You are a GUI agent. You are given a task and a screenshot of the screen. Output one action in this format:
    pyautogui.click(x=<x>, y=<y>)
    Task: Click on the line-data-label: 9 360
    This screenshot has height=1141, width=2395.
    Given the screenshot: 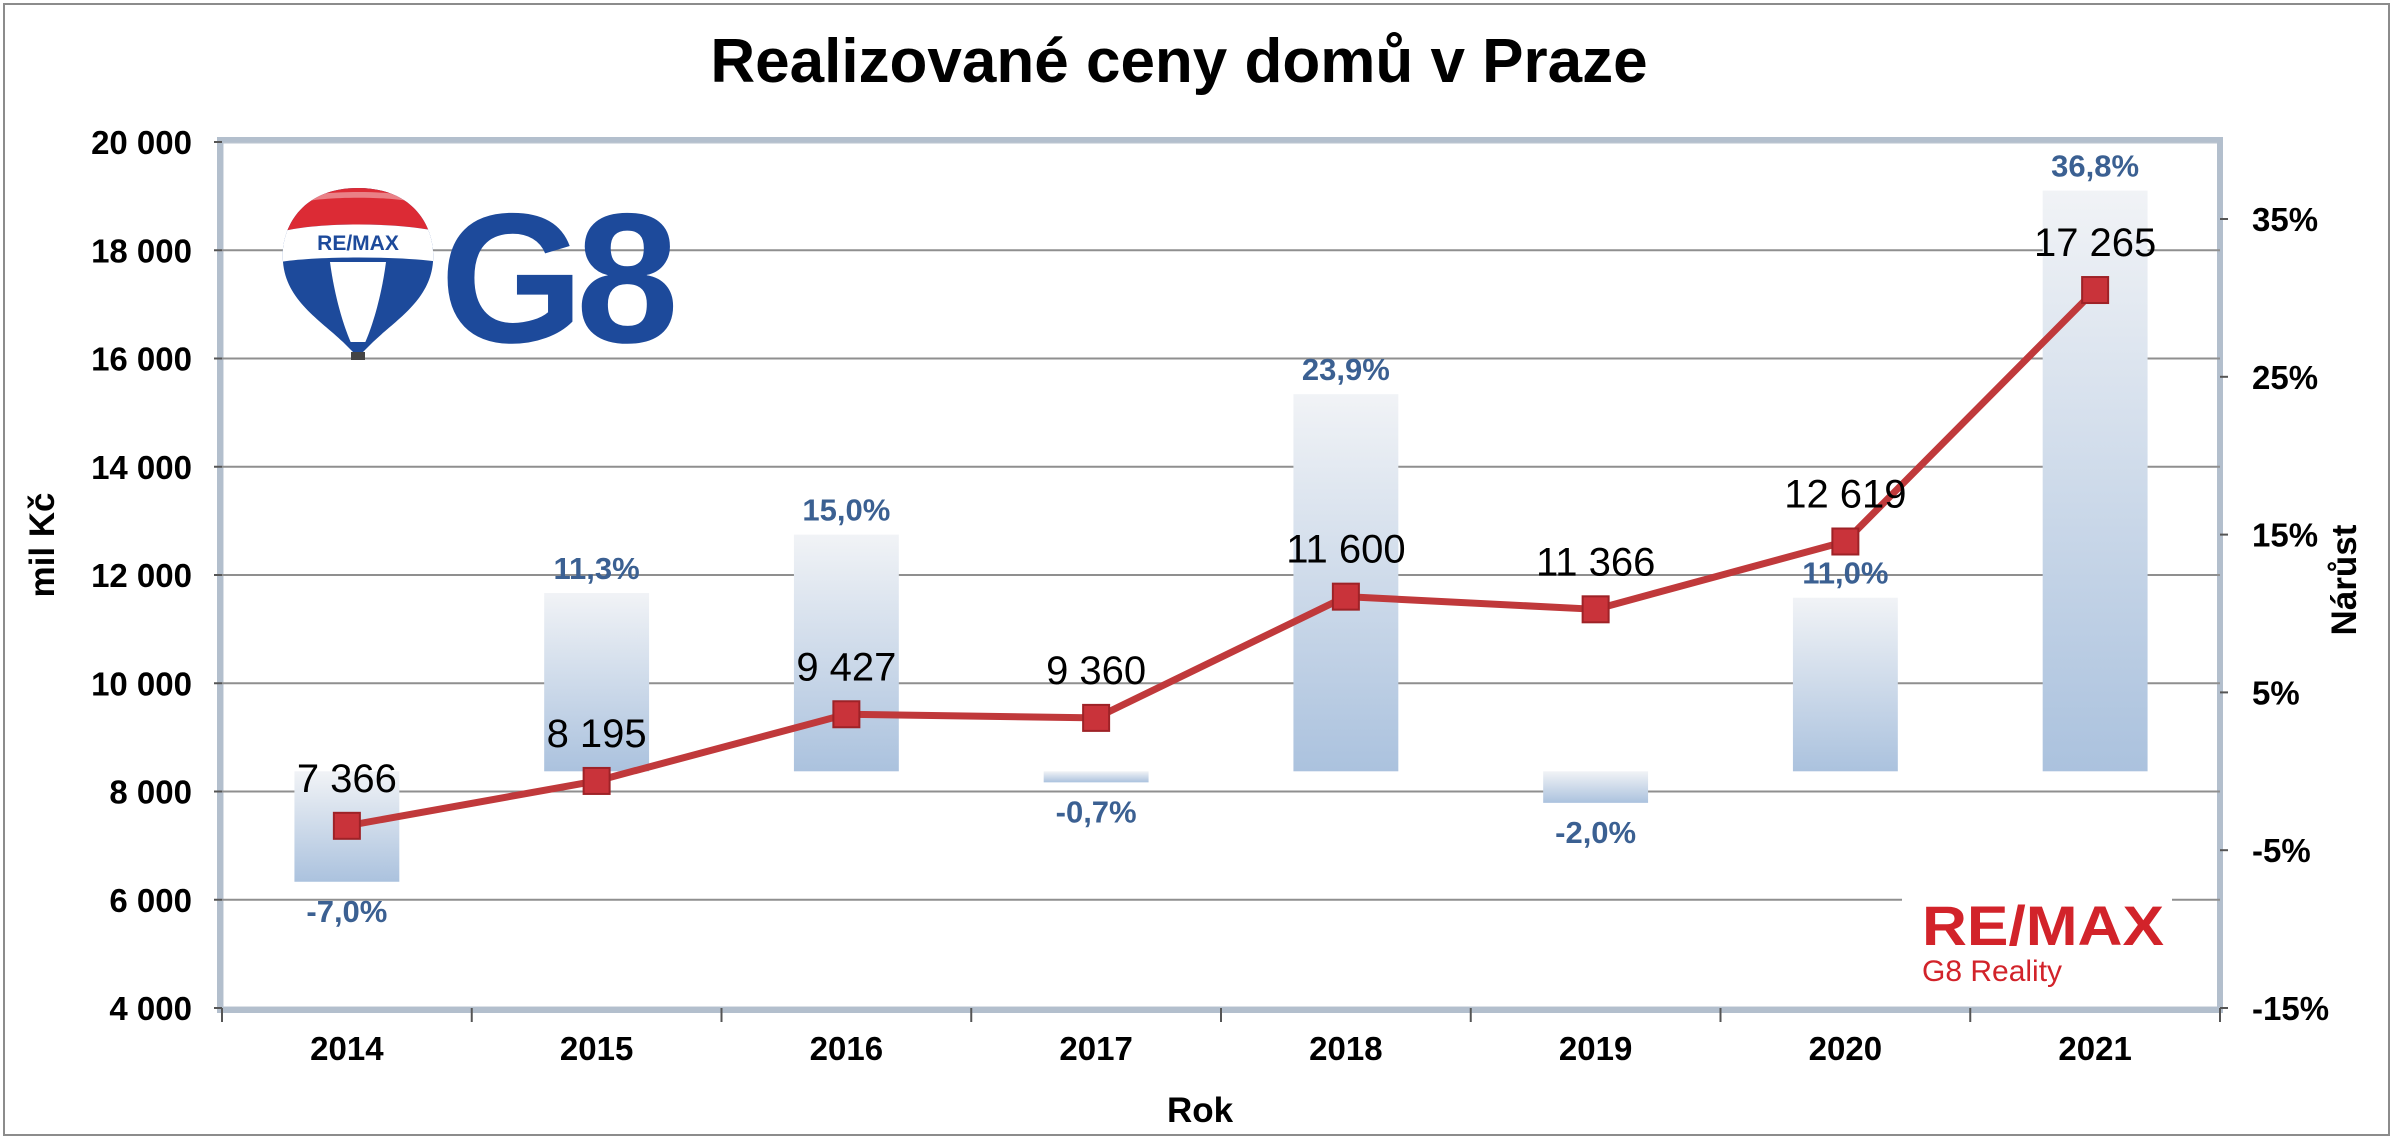 What is the action you would take?
    pyautogui.click(x=1096, y=671)
    